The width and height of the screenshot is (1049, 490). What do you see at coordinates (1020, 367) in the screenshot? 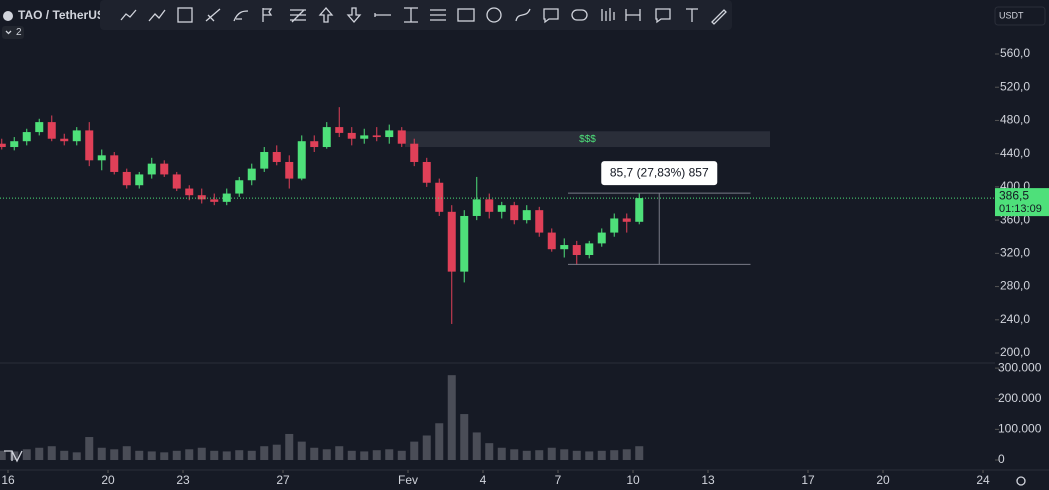
I see `volume-tick-label: 300.000` at bounding box center [1020, 367].